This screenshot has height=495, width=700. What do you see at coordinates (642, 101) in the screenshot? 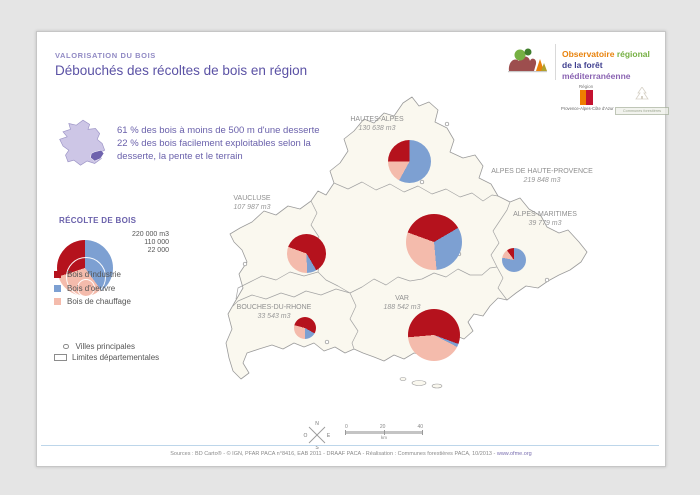
I see `communes-forestieres-logo: Communes forestières` at bounding box center [642, 101].